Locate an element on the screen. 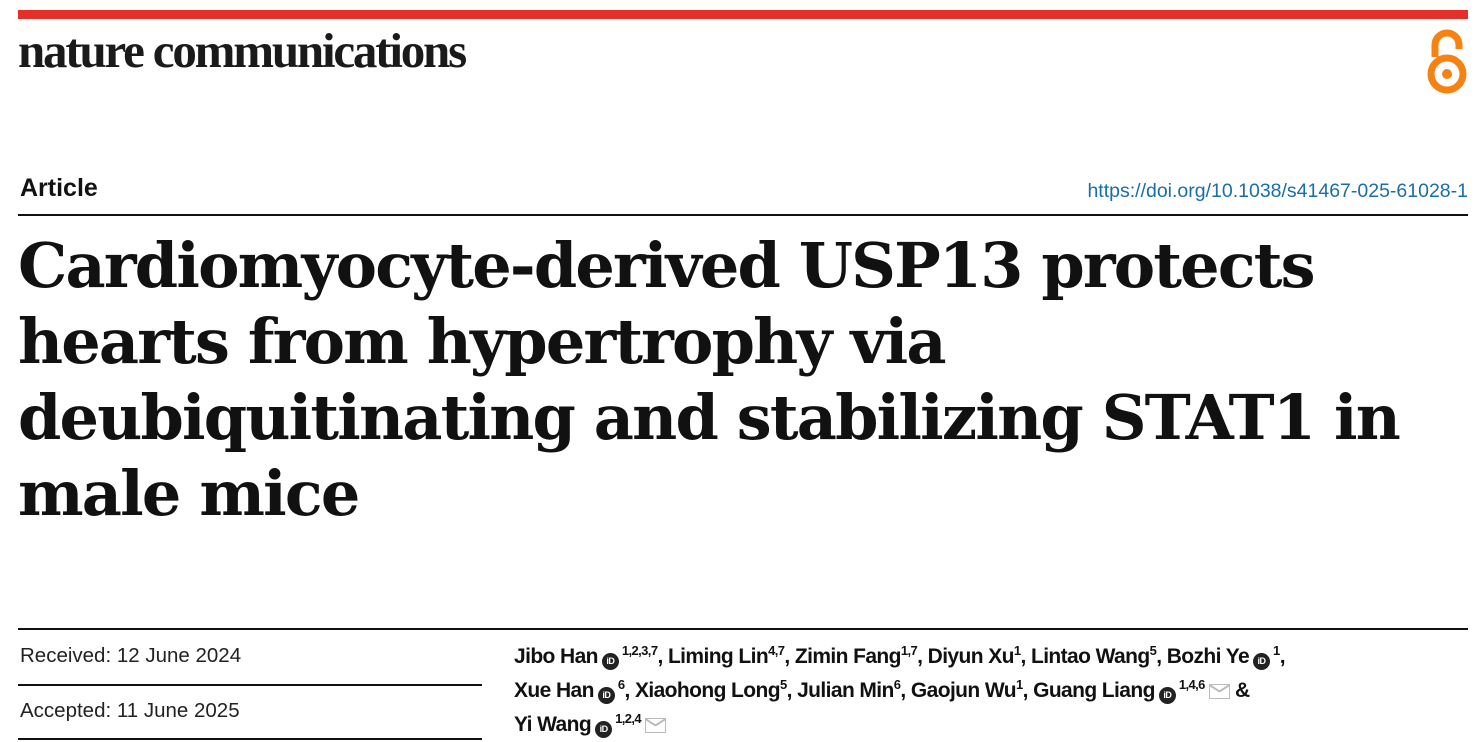  author: Lintao Wang5 is located at coordinates (1093, 655).